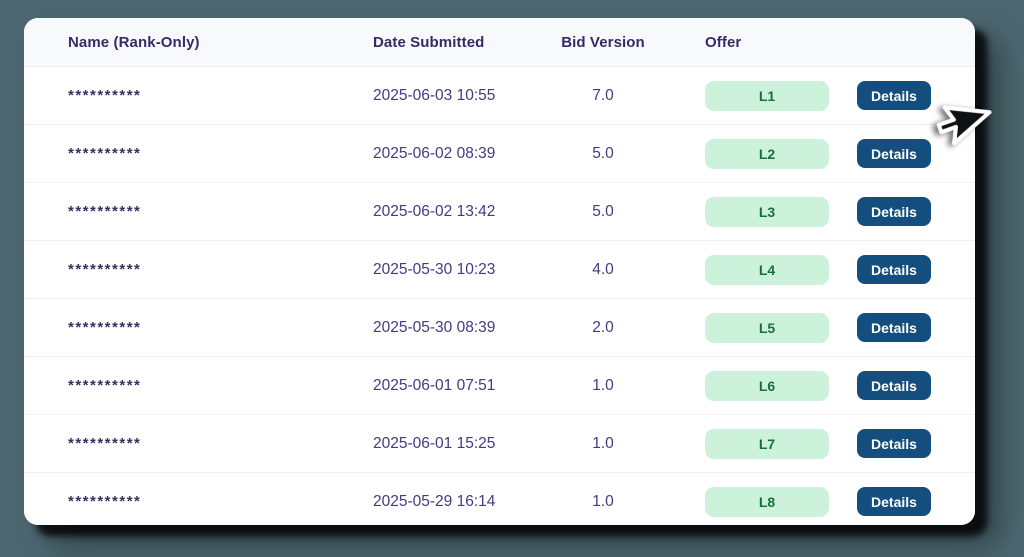 The image size is (1024, 557). Describe the element at coordinates (767, 327) in the screenshot. I see `offer-badge: L5` at that location.